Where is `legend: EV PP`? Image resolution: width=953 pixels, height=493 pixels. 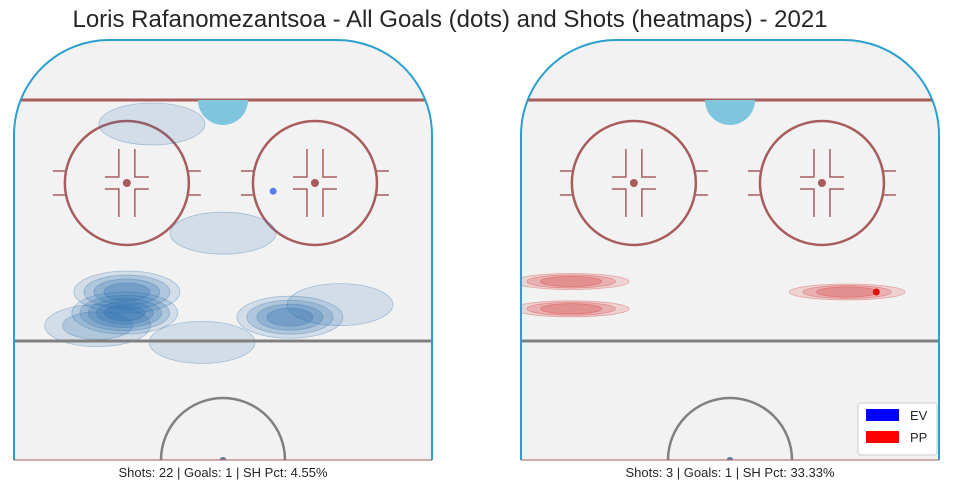 legend: EV PP is located at coordinates (897, 429).